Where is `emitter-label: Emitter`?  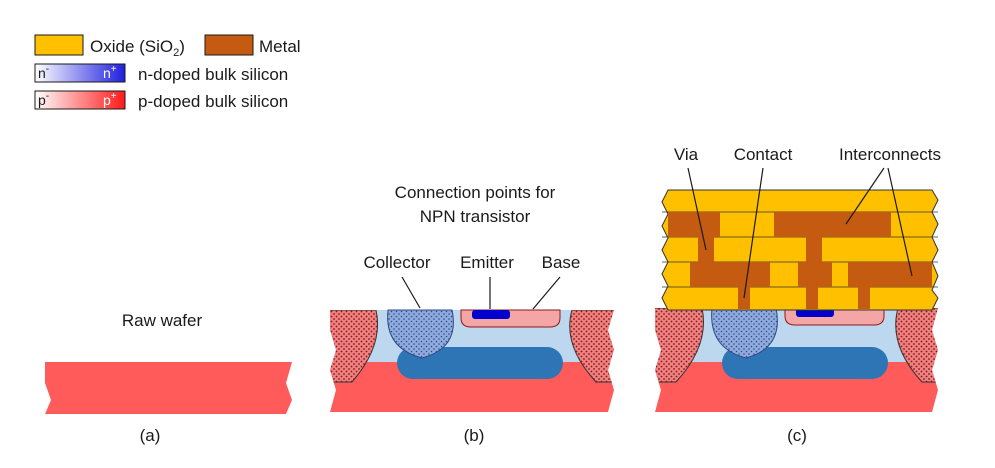
emitter-label: Emitter is located at coordinates (487, 262).